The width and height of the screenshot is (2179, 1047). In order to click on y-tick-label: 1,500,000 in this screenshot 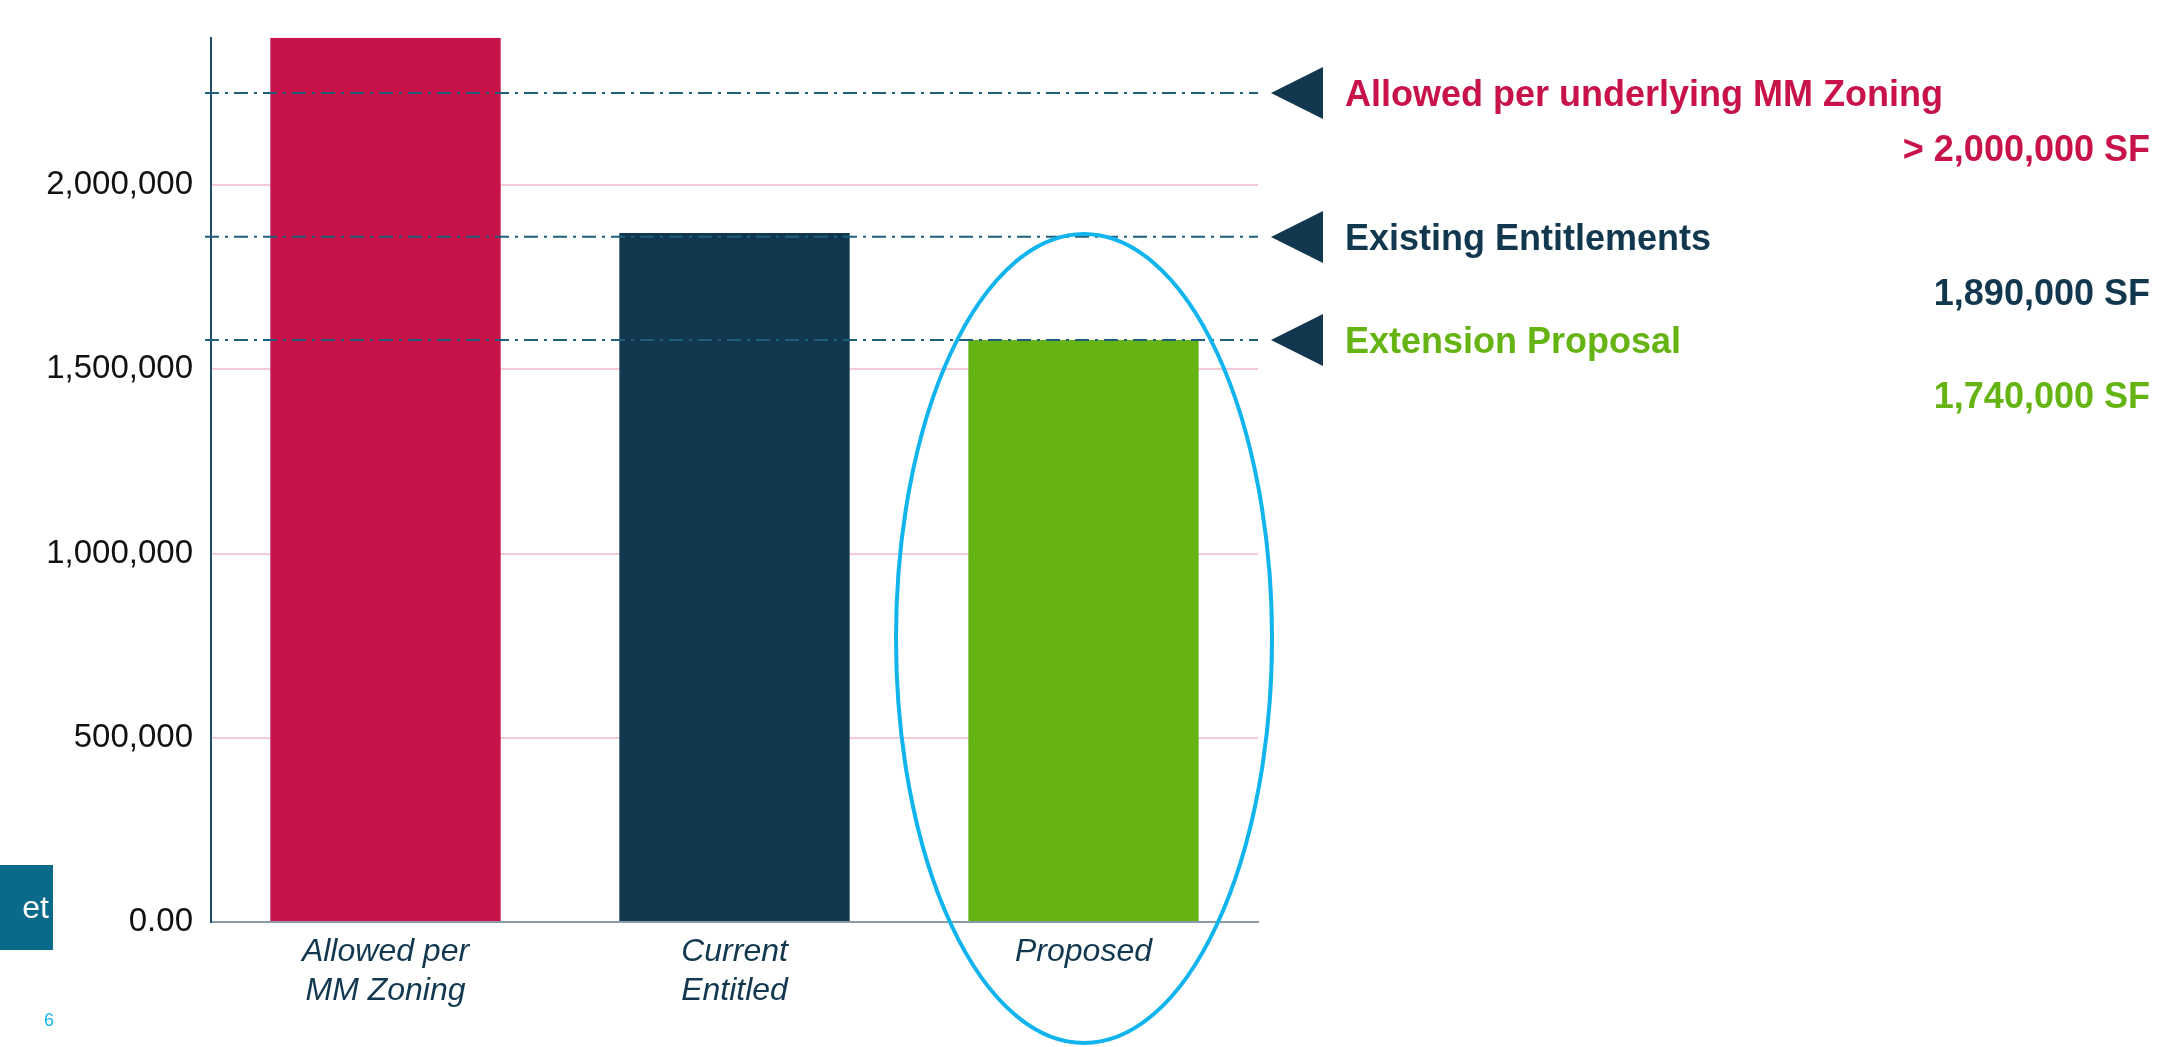, I will do `click(119, 367)`.